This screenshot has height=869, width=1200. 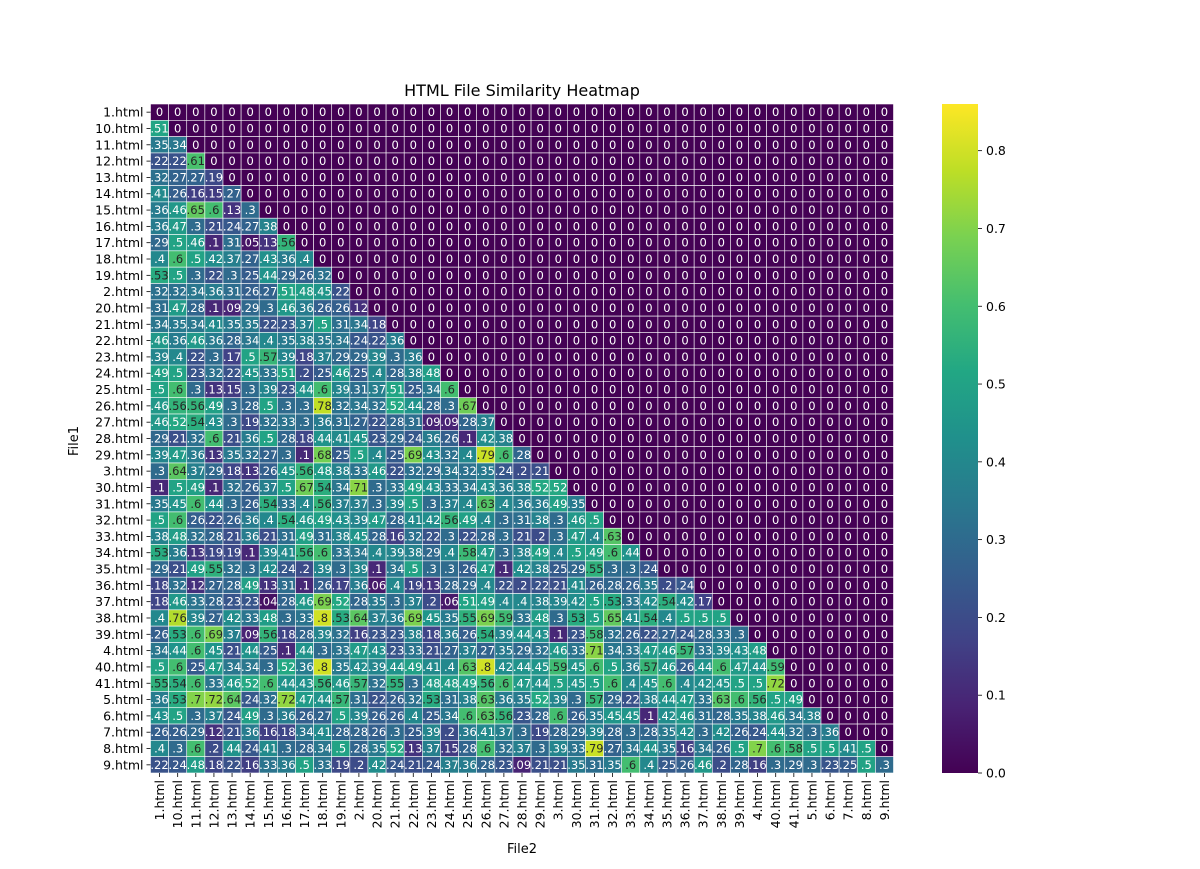 I want to click on cell-annotation: .35, so click(x=486, y=471).